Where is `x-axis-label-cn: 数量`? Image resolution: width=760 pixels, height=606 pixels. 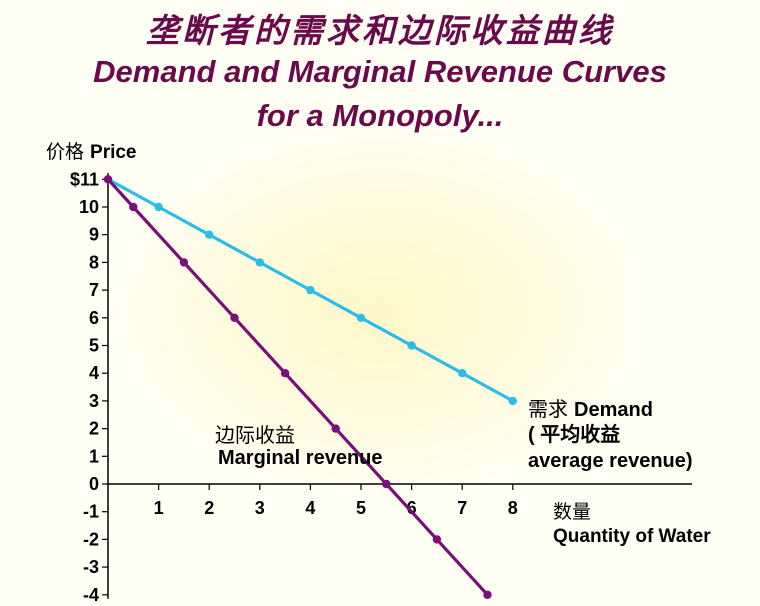 x-axis-label-cn: 数量 is located at coordinates (572, 512).